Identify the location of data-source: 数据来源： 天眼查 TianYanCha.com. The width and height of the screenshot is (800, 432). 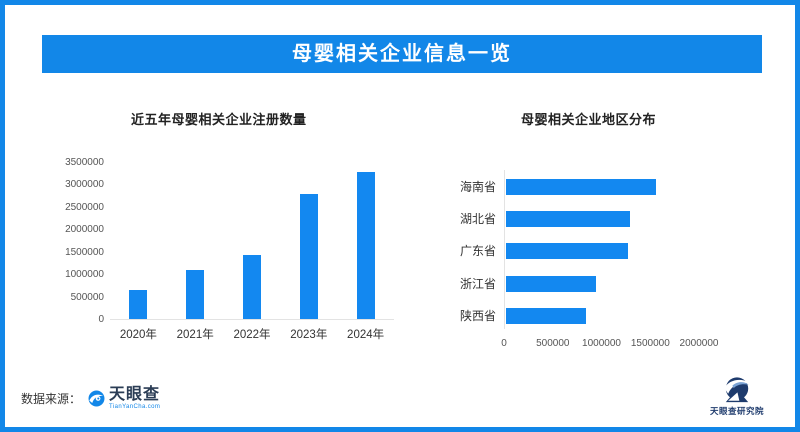
(90, 398).